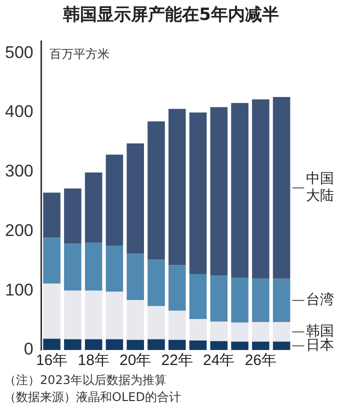  What do you see at coordinates (177, 361) in the screenshot?
I see `x-tick-label: 22年` at bounding box center [177, 361].